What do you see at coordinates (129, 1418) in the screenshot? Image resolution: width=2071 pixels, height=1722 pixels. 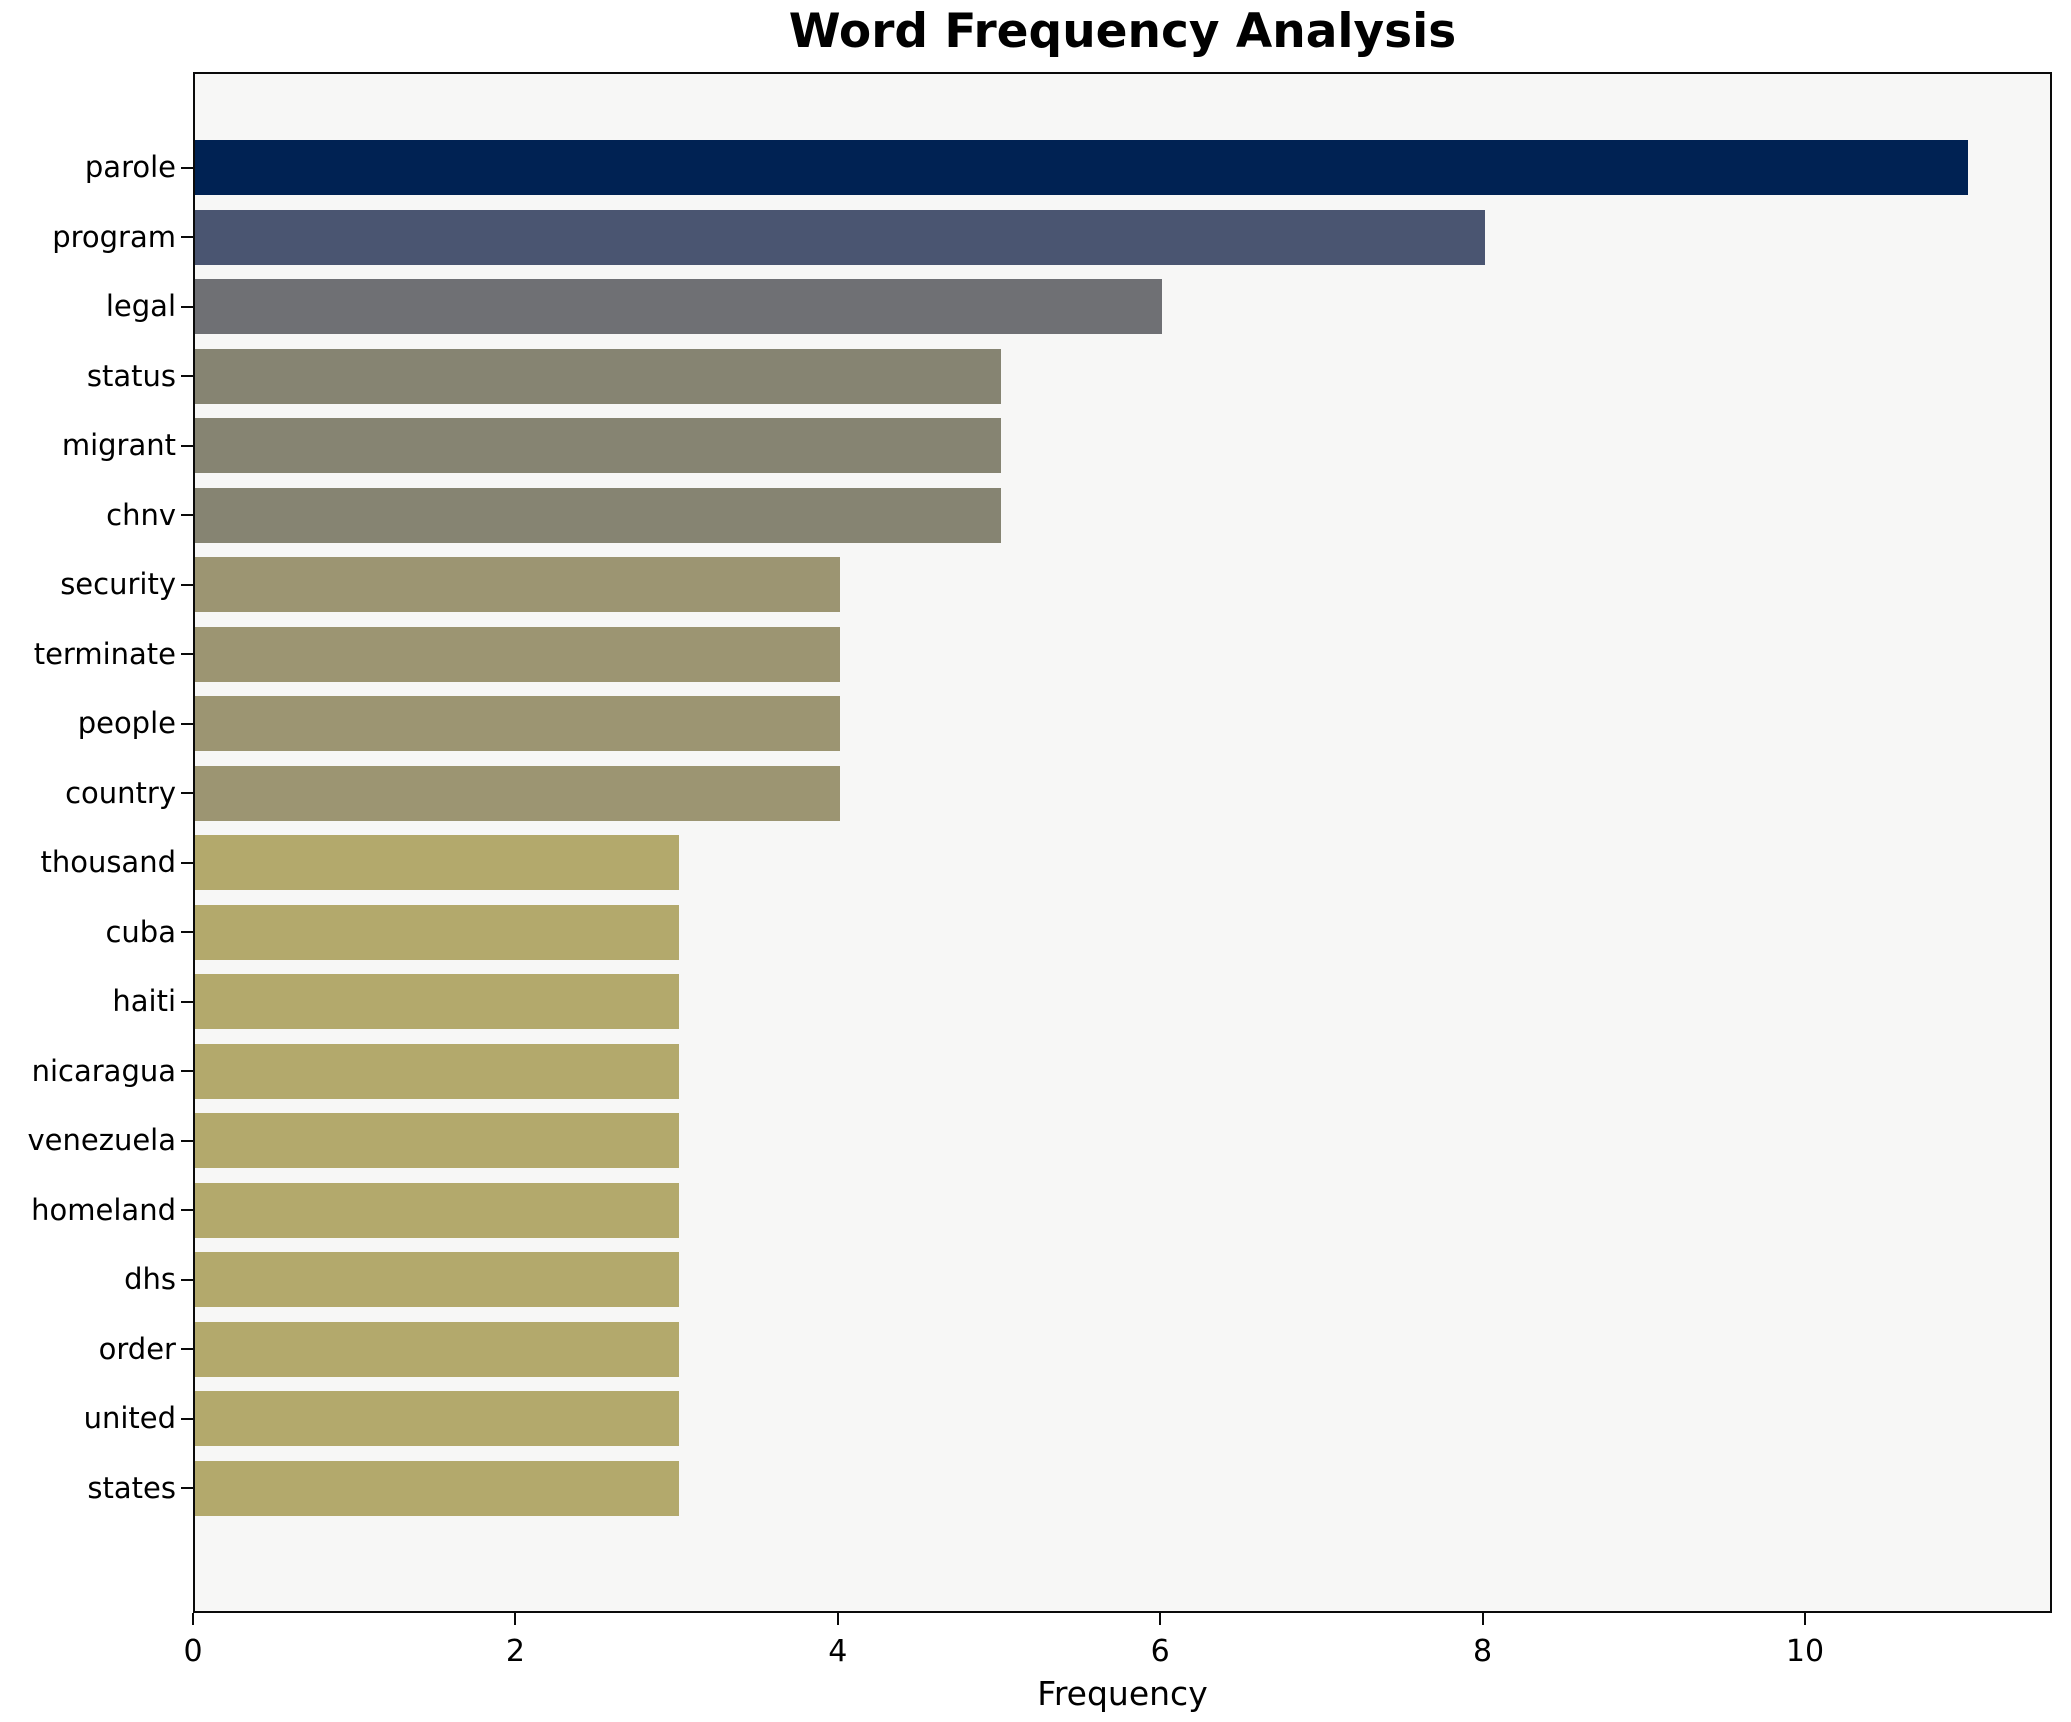 I see `y-tick-label-united: united` at bounding box center [129, 1418].